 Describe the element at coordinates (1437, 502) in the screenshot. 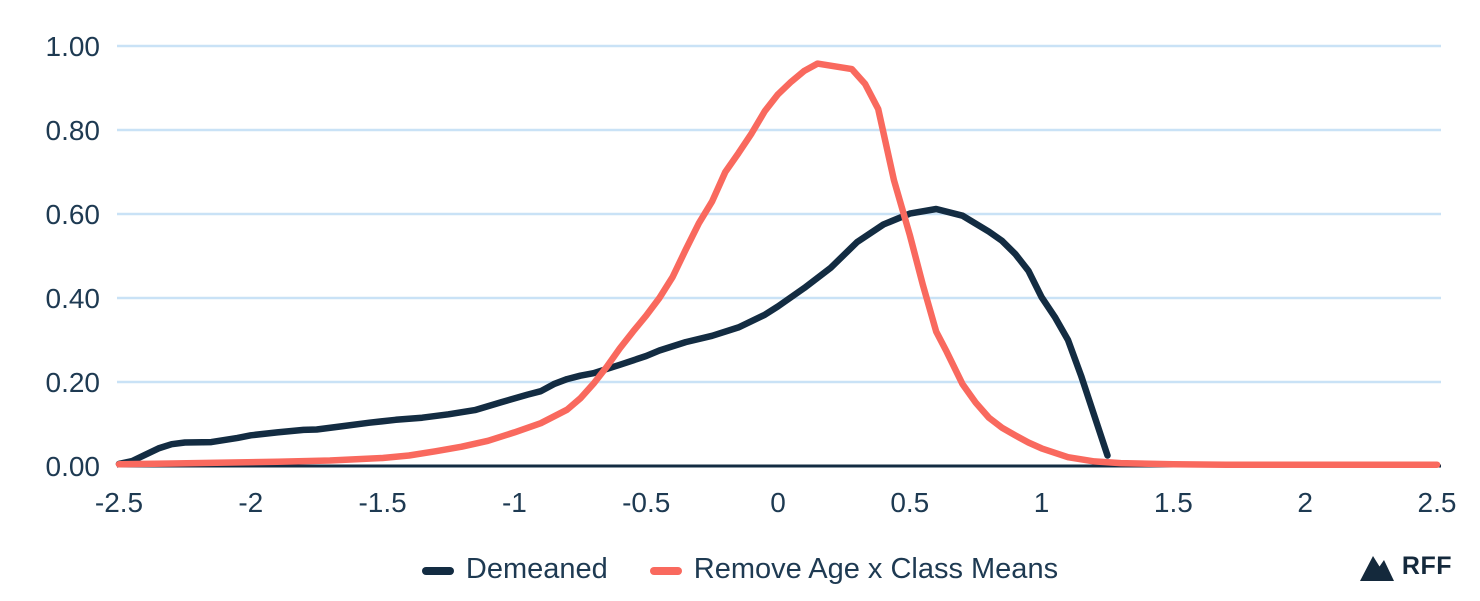

I see `x-tick-label: 2.5` at that location.